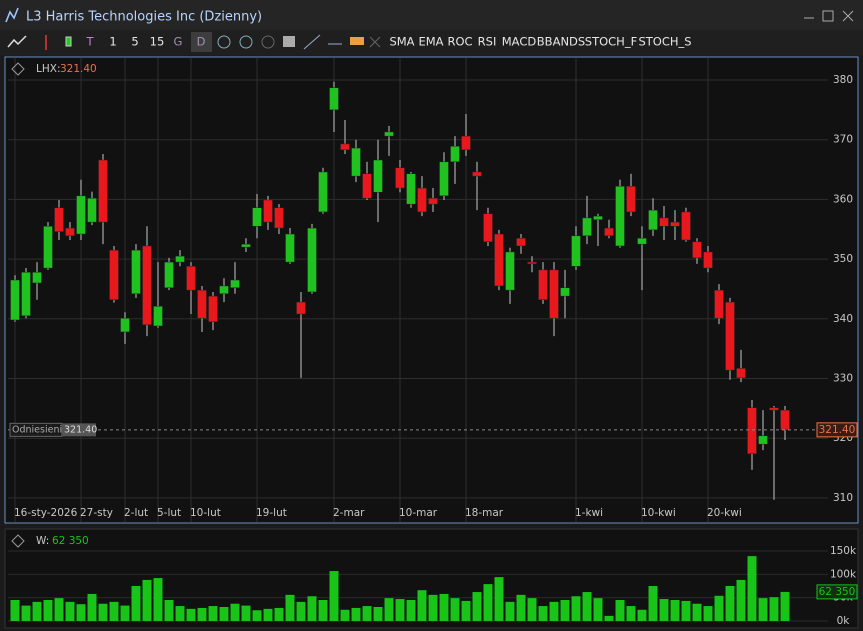 The image size is (863, 631). I want to click on zoom-in-button, so click(224, 42).